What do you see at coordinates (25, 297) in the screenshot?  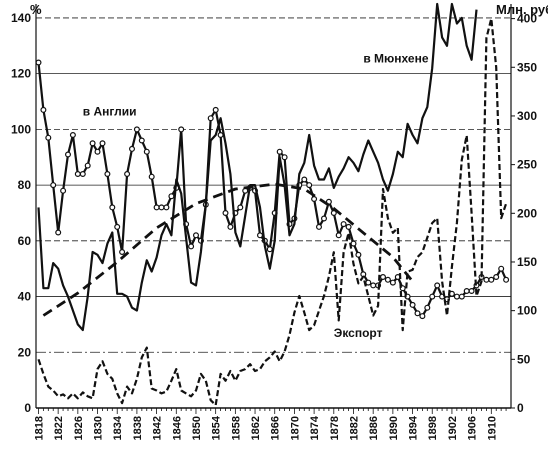 I see `left-tick-label: 40` at bounding box center [25, 297].